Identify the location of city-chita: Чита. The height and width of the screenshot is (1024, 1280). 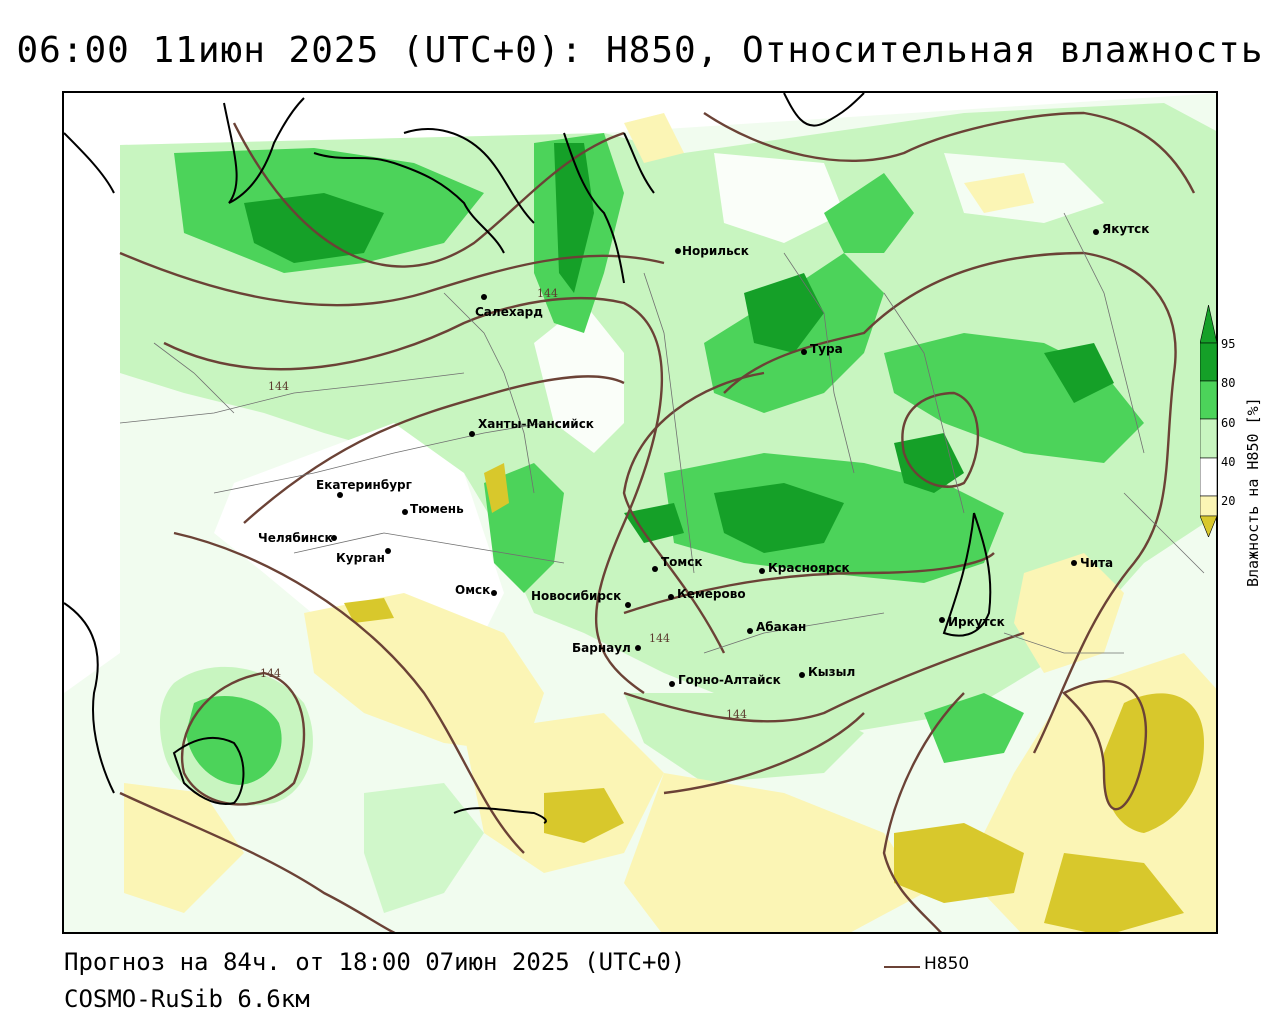
(1092, 563).